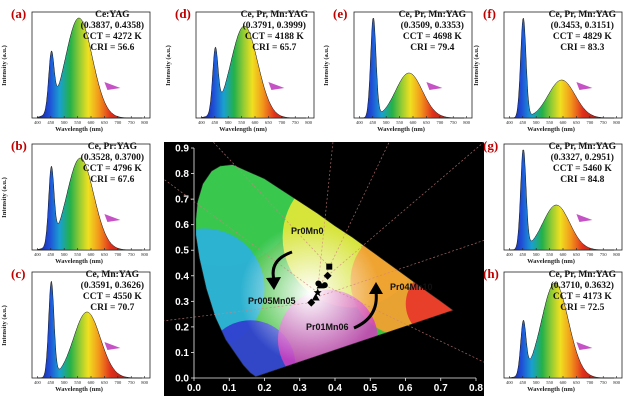 The width and height of the screenshot is (630, 401). What do you see at coordinates (582, 275) in the screenshot?
I see `info-line: Ce, Pr, Mn:YAG` at bounding box center [582, 275].